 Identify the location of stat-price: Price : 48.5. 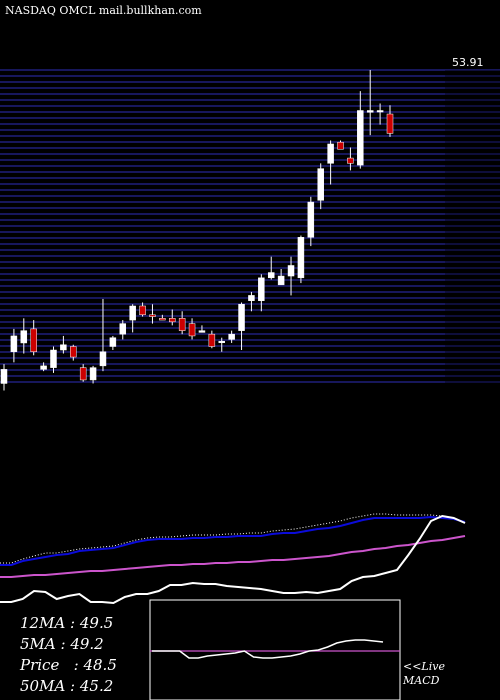
(68, 665).